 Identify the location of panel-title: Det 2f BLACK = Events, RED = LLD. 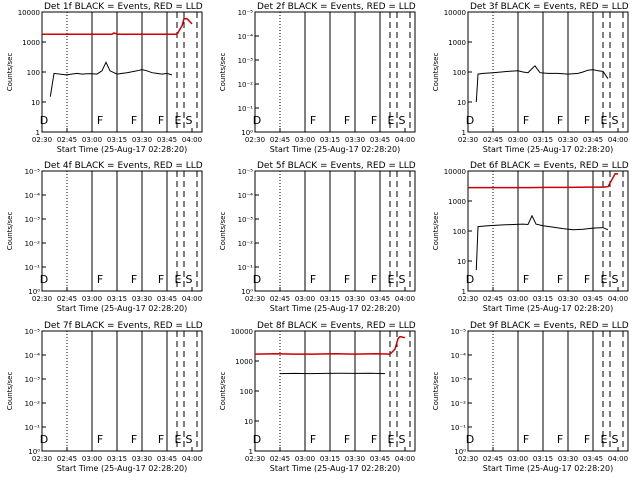
(336, 7).